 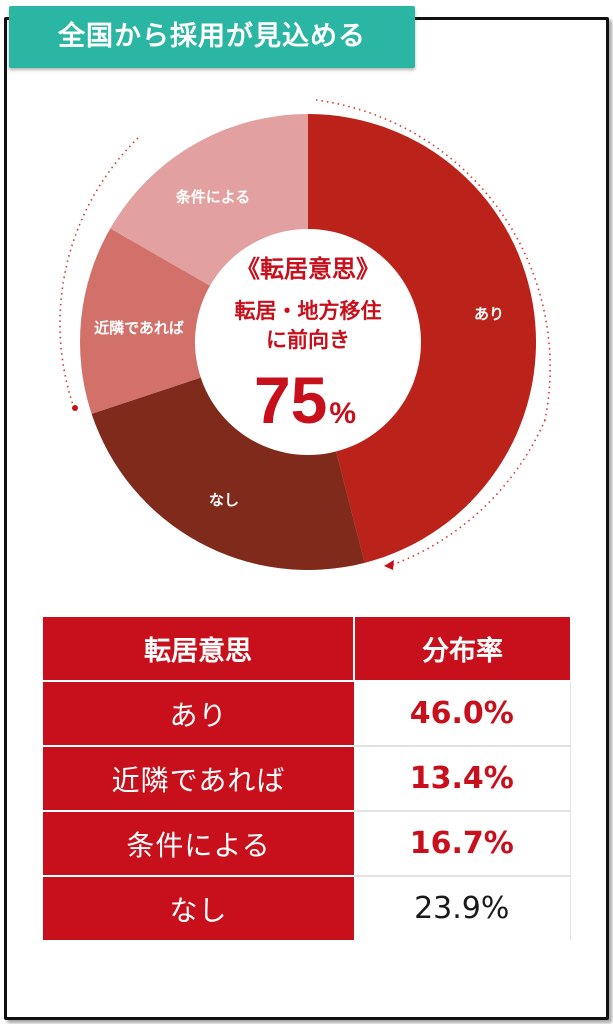 I want to click on dotted-arc-top, so click(x=433, y=260).